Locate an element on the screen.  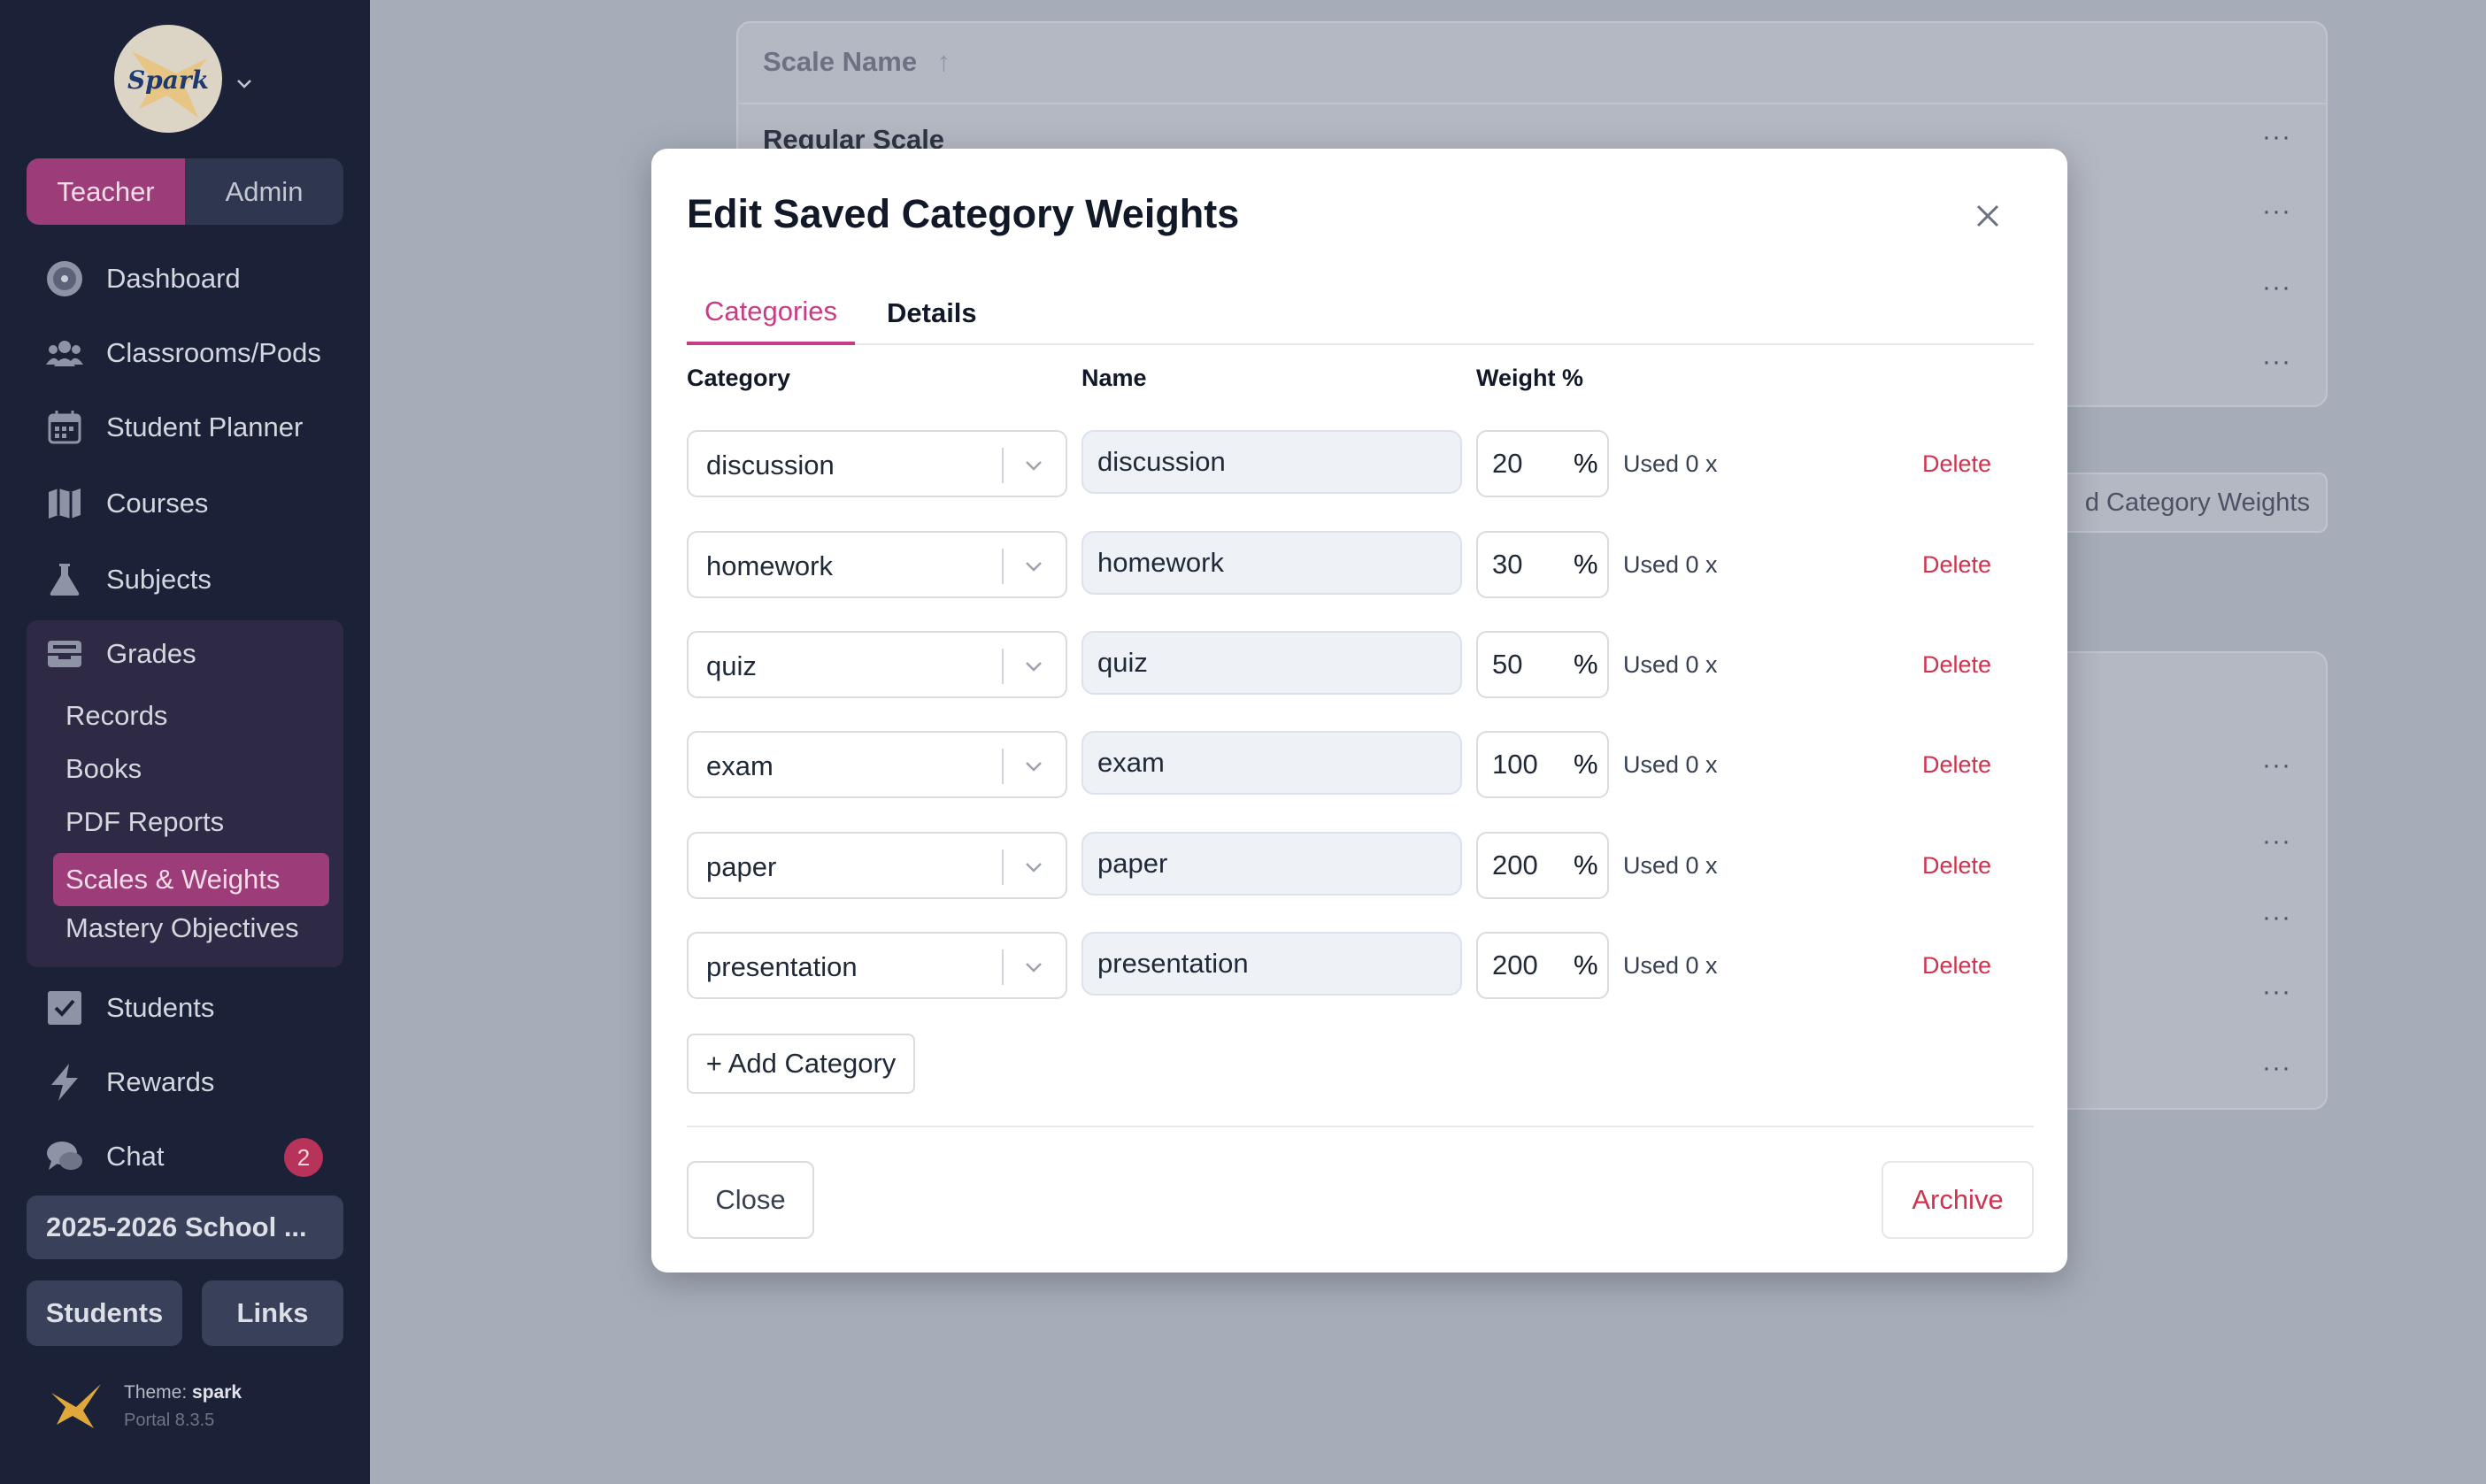
nav-grades: Grades is located at coordinates (120, 654).